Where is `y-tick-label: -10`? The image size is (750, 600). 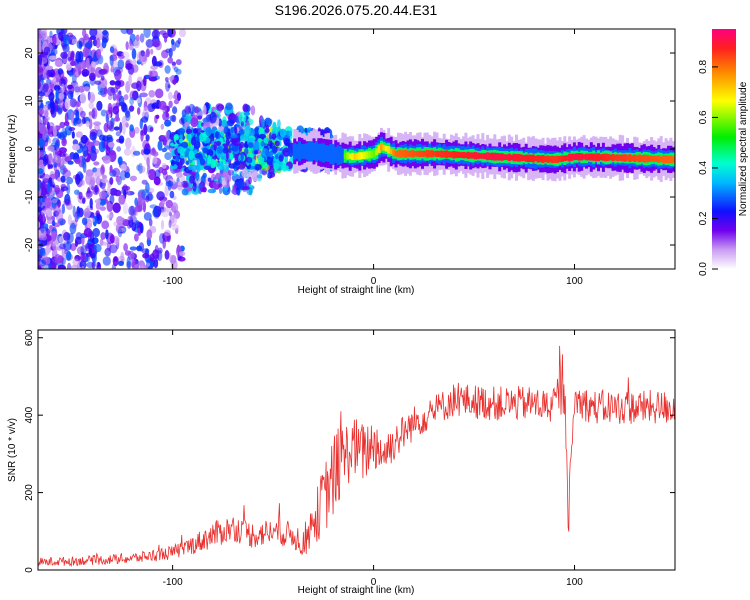
y-tick-label: -10 is located at coordinates (29, 196).